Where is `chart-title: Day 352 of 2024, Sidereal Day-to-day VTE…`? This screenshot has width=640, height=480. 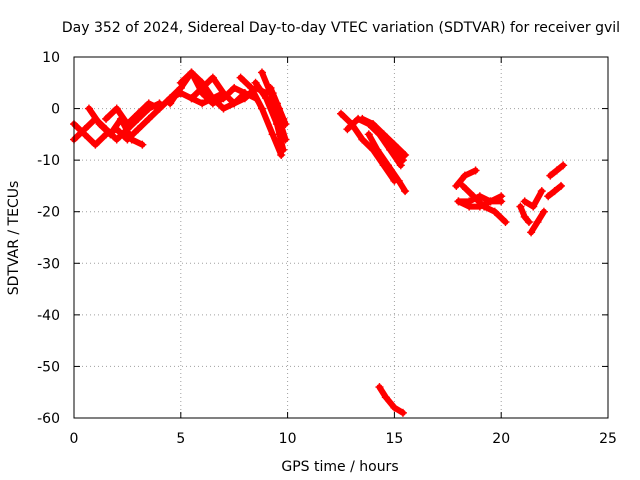
chart-title: Day 352 of 2024, Sidereal Day-to-day VTE… is located at coordinates (341, 28).